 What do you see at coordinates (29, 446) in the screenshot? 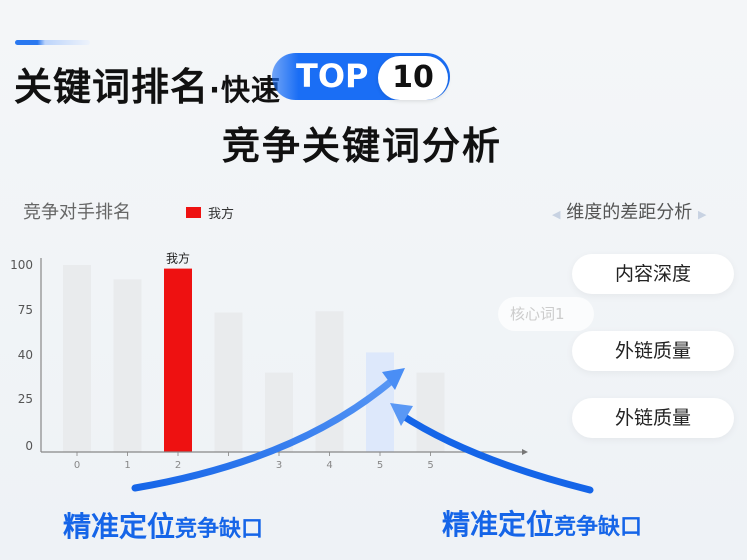
I see `y-tick-label: 0` at bounding box center [29, 446].